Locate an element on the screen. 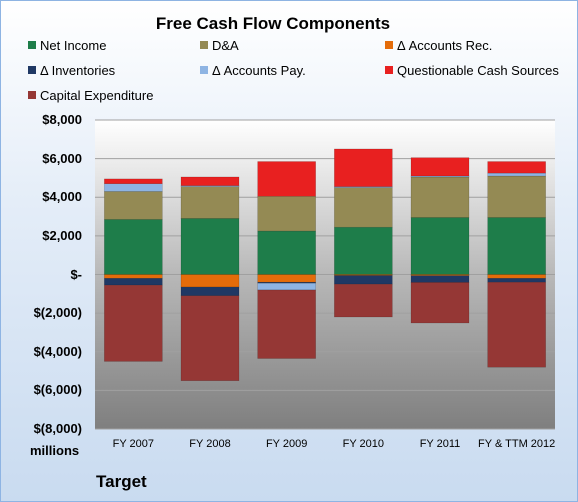 The width and height of the screenshot is (578, 502). legend-item: Δ Inventories is located at coordinates (71, 70).